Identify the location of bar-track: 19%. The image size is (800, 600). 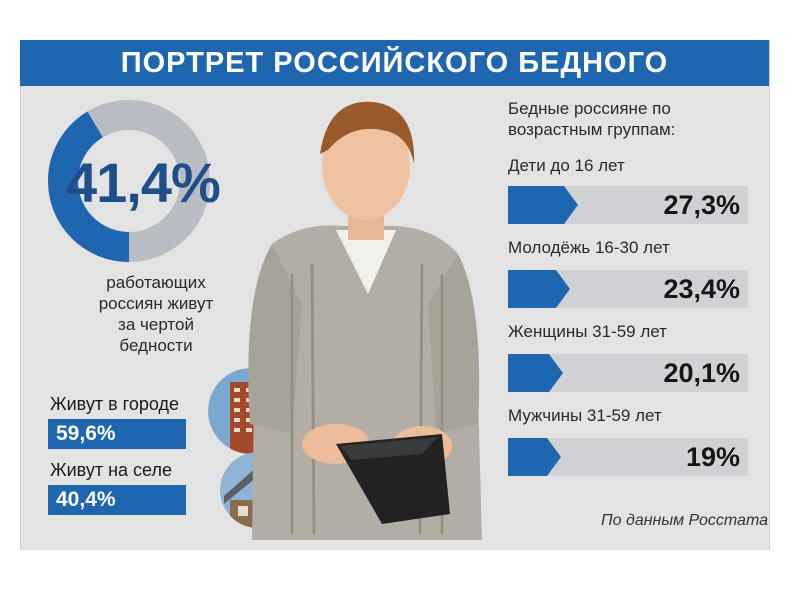
(628, 457).